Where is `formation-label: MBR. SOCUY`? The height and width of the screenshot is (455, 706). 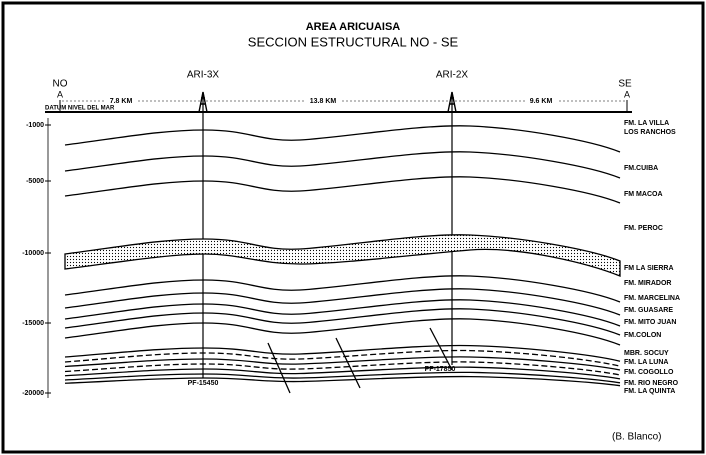
formation-label: MBR. SOCUY is located at coordinates (646, 353).